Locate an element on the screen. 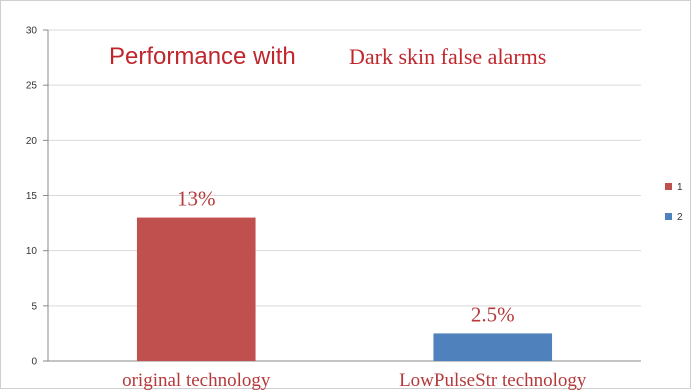 The height and width of the screenshot is (390, 691). legend-label-2: 2 is located at coordinates (680, 217).